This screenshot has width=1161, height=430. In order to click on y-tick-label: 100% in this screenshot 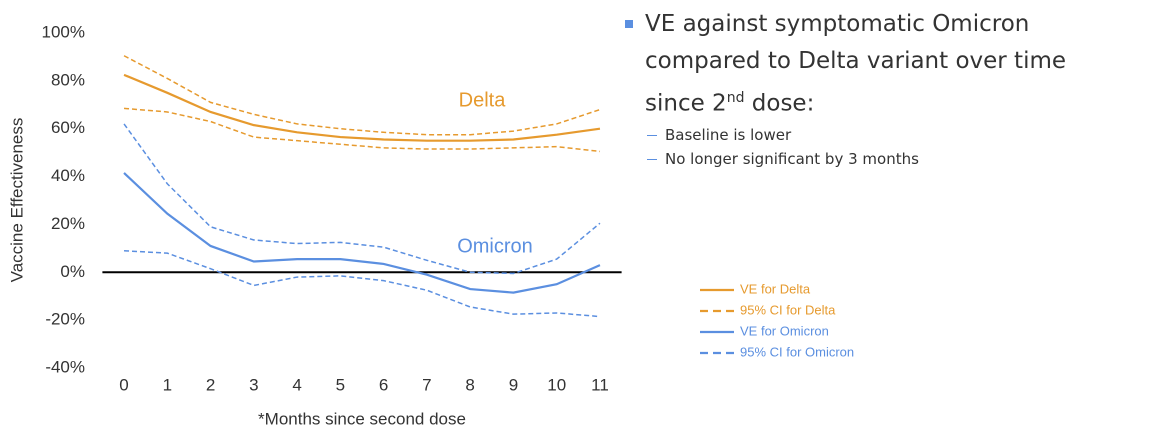, I will do `click(63, 31)`.